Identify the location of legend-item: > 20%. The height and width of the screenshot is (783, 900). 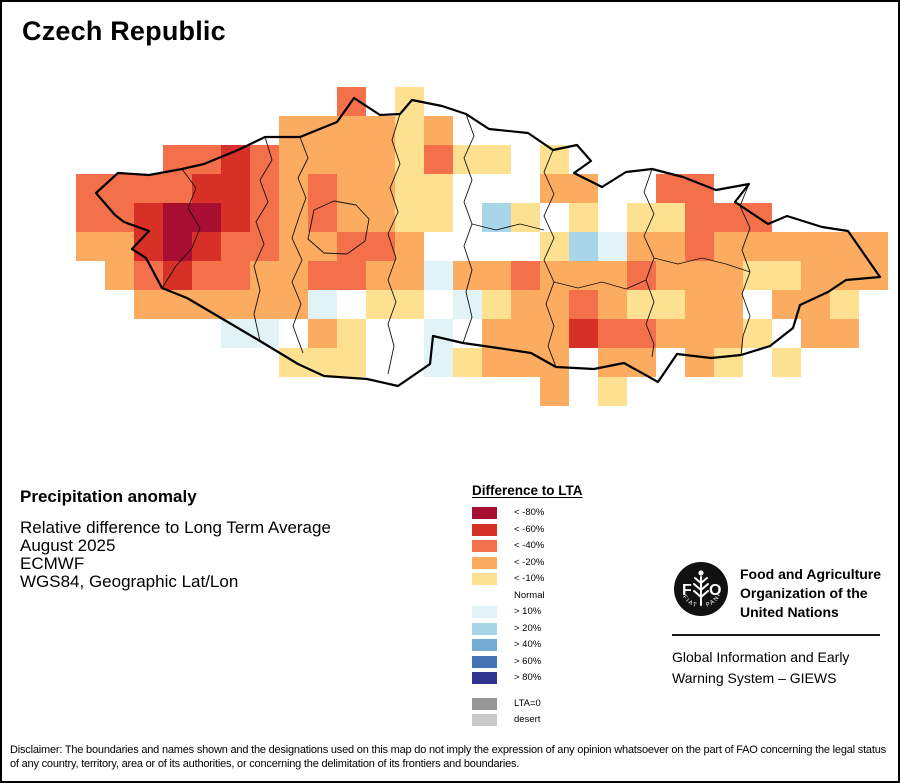
(557, 629).